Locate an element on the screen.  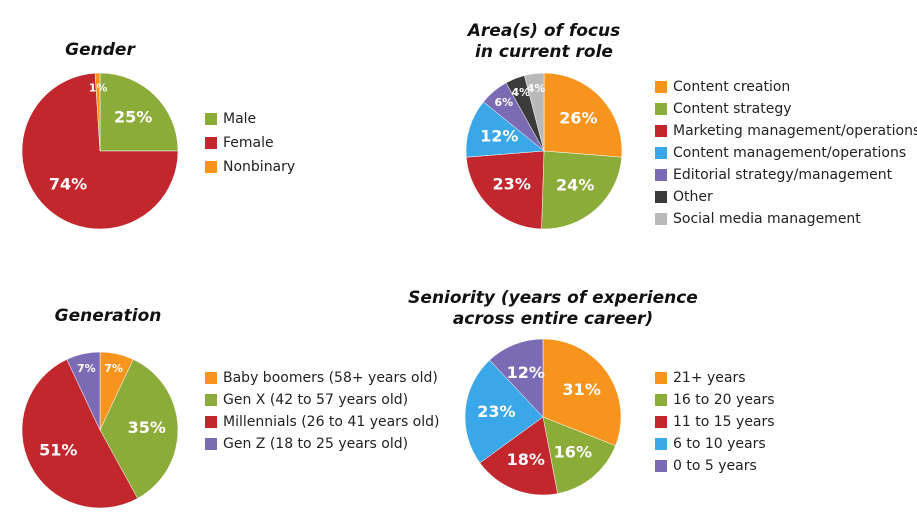
legend-label: 16 to 20 years is located at coordinates (724, 400).